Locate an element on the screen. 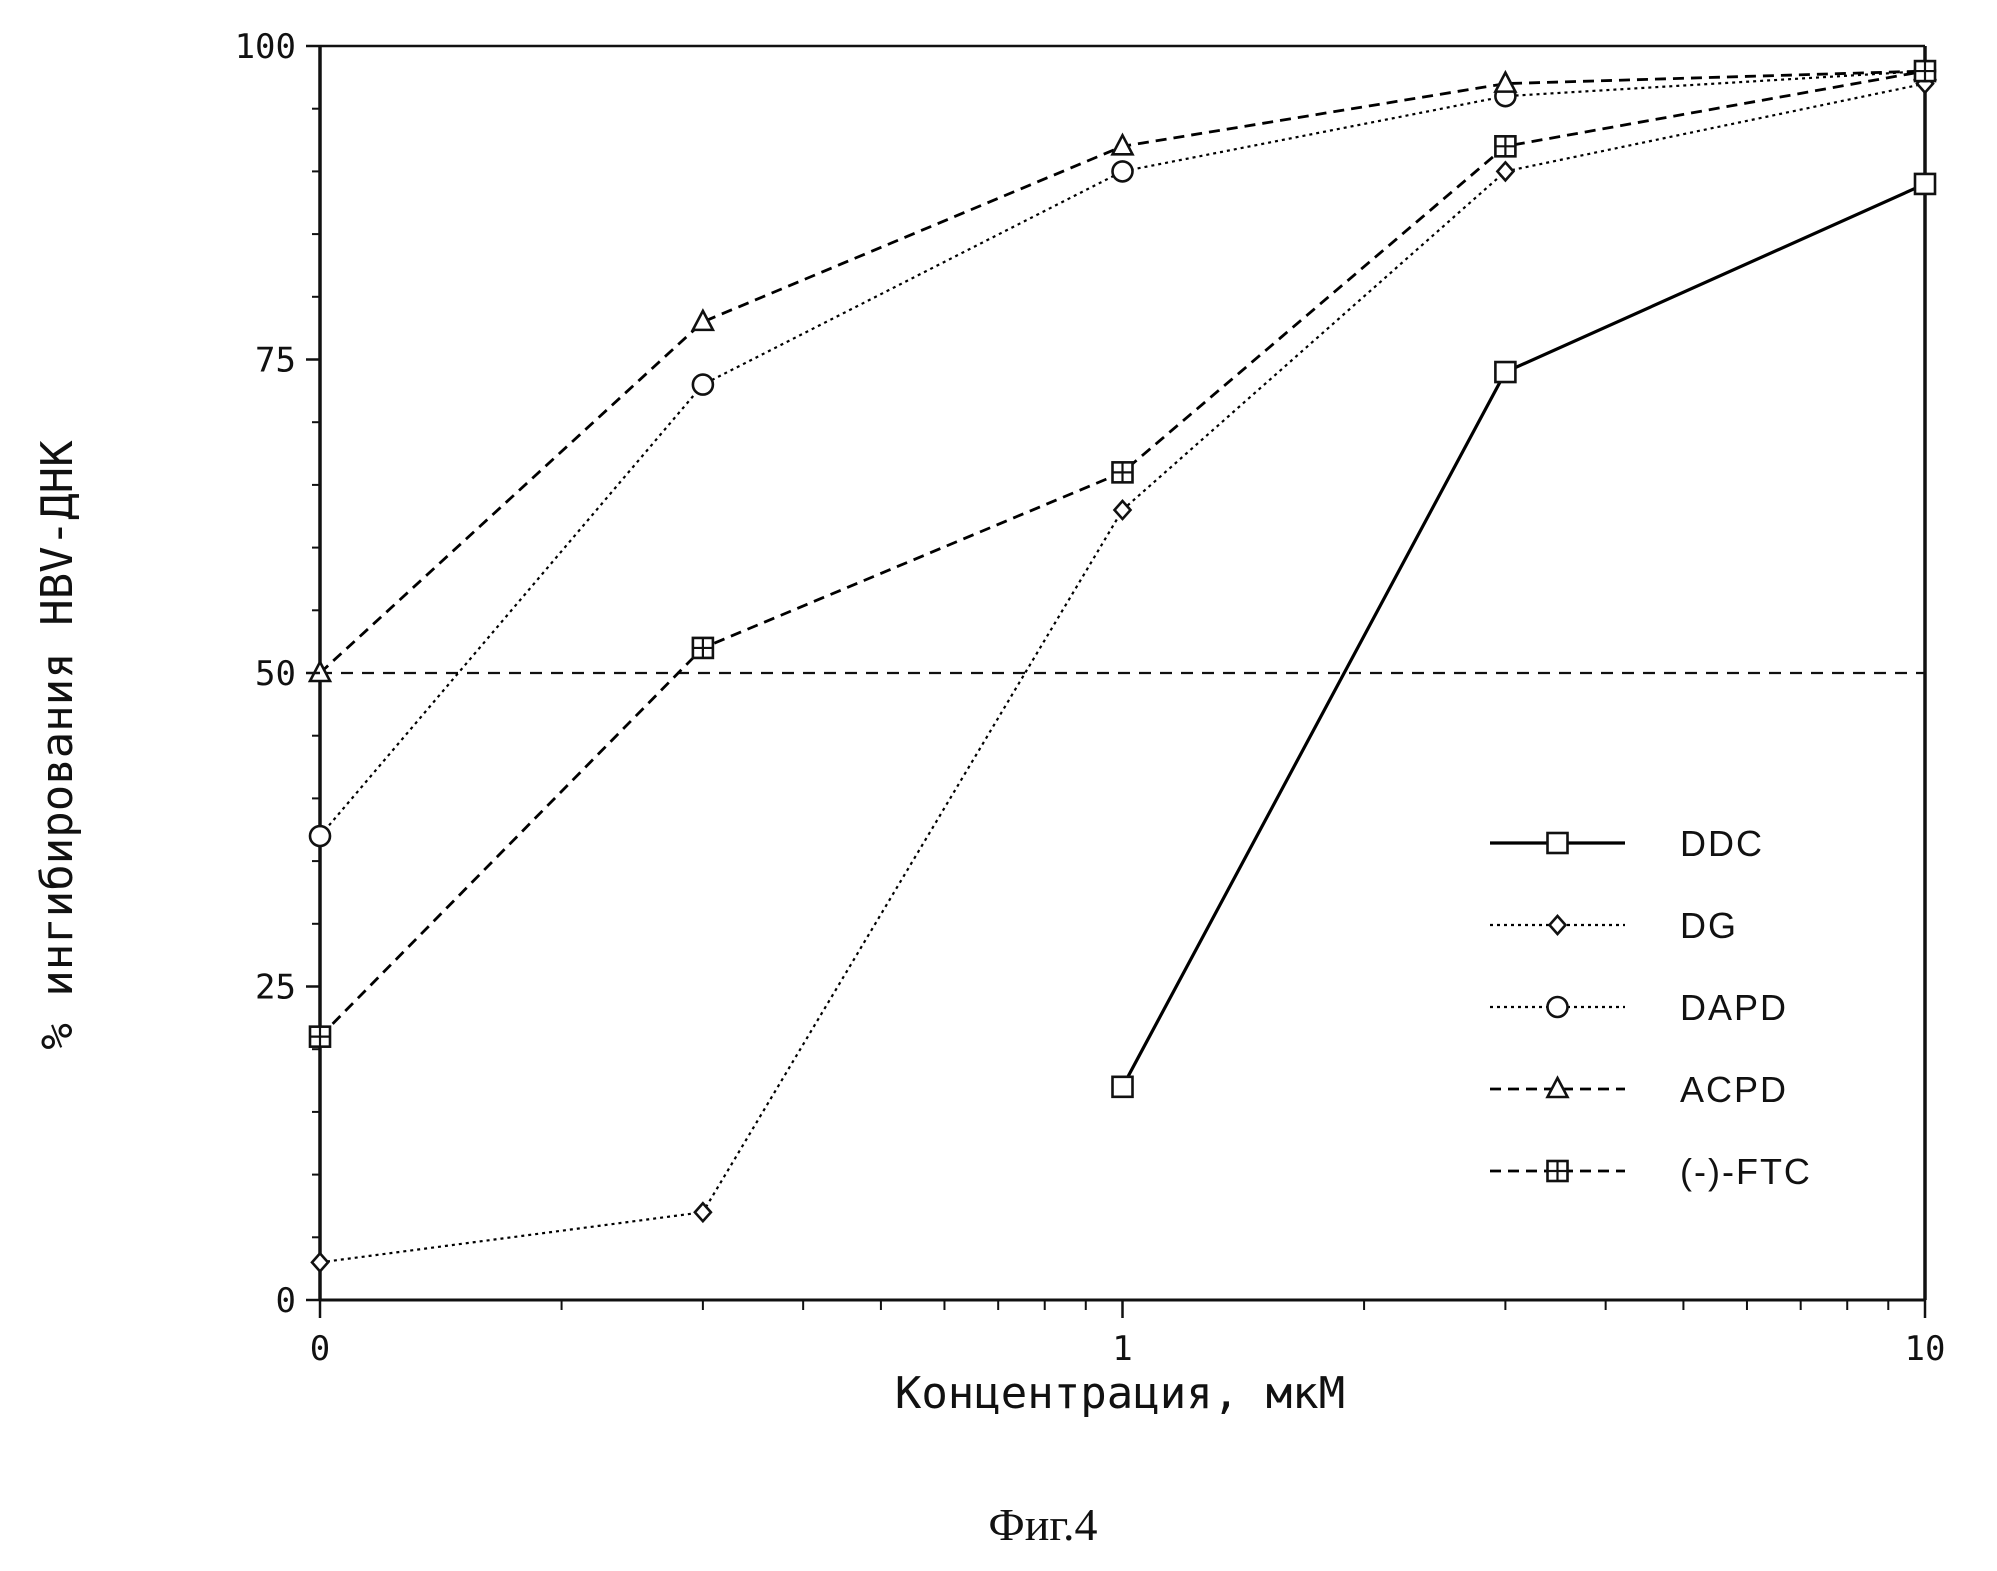 The width and height of the screenshot is (1997, 1571). y-tick-label: 0 is located at coordinates (286, 1301).